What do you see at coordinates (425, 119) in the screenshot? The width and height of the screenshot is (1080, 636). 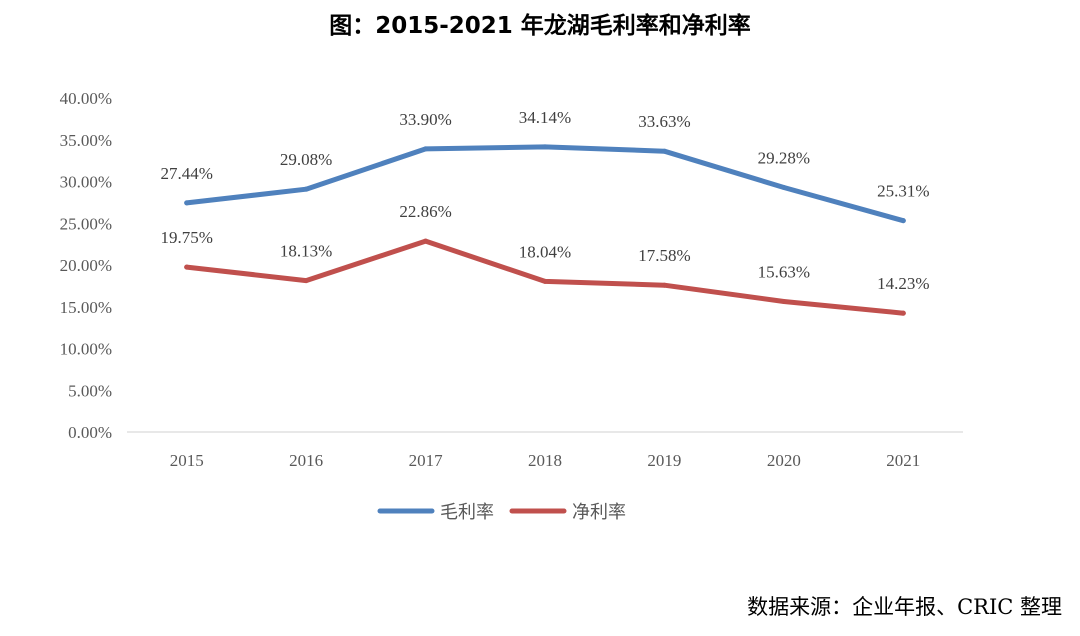 I see `data-label: 33.90%` at bounding box center [425, 119].